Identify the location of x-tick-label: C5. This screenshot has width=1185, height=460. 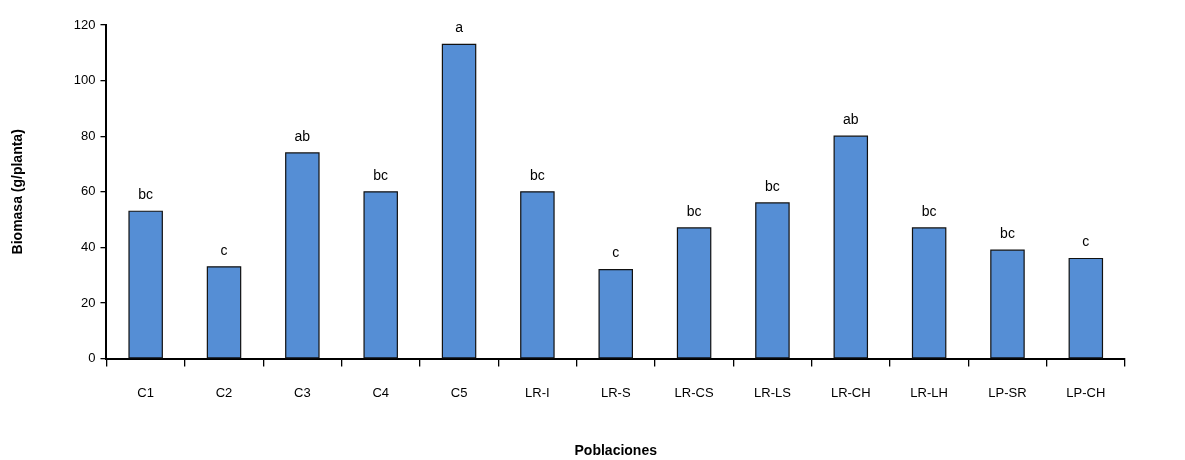
(459, 392).